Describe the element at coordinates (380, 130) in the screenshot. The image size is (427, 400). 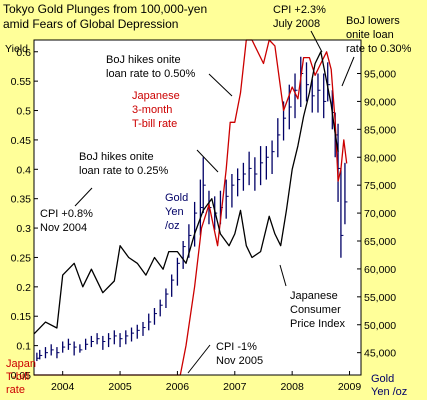
I see `right-tick-label-8: 85,000` at that location.